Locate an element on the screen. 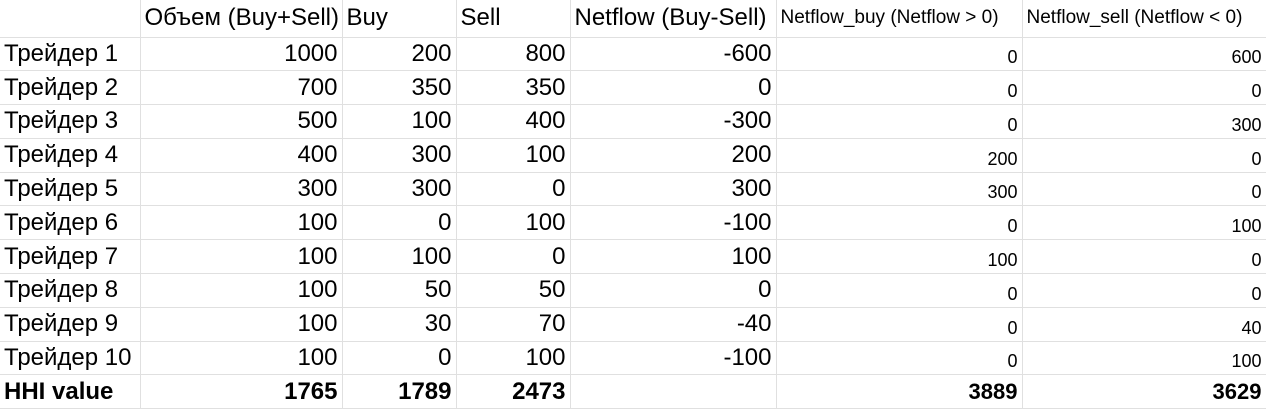 The image size is (1266, 418). cell-row-label: Трейдер 10 is located at coordinates (70, 358).